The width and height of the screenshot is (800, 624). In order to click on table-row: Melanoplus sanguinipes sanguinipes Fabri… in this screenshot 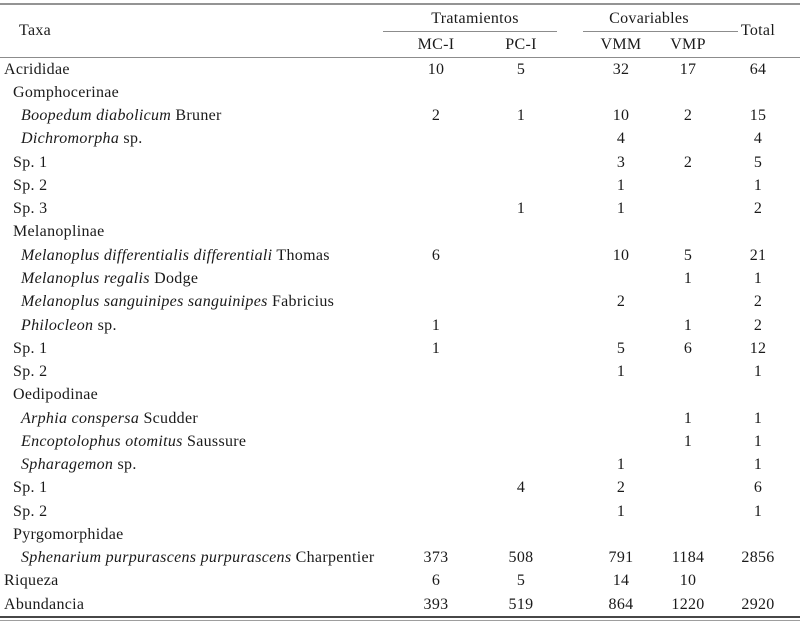, I will do `click(400, 302)`.